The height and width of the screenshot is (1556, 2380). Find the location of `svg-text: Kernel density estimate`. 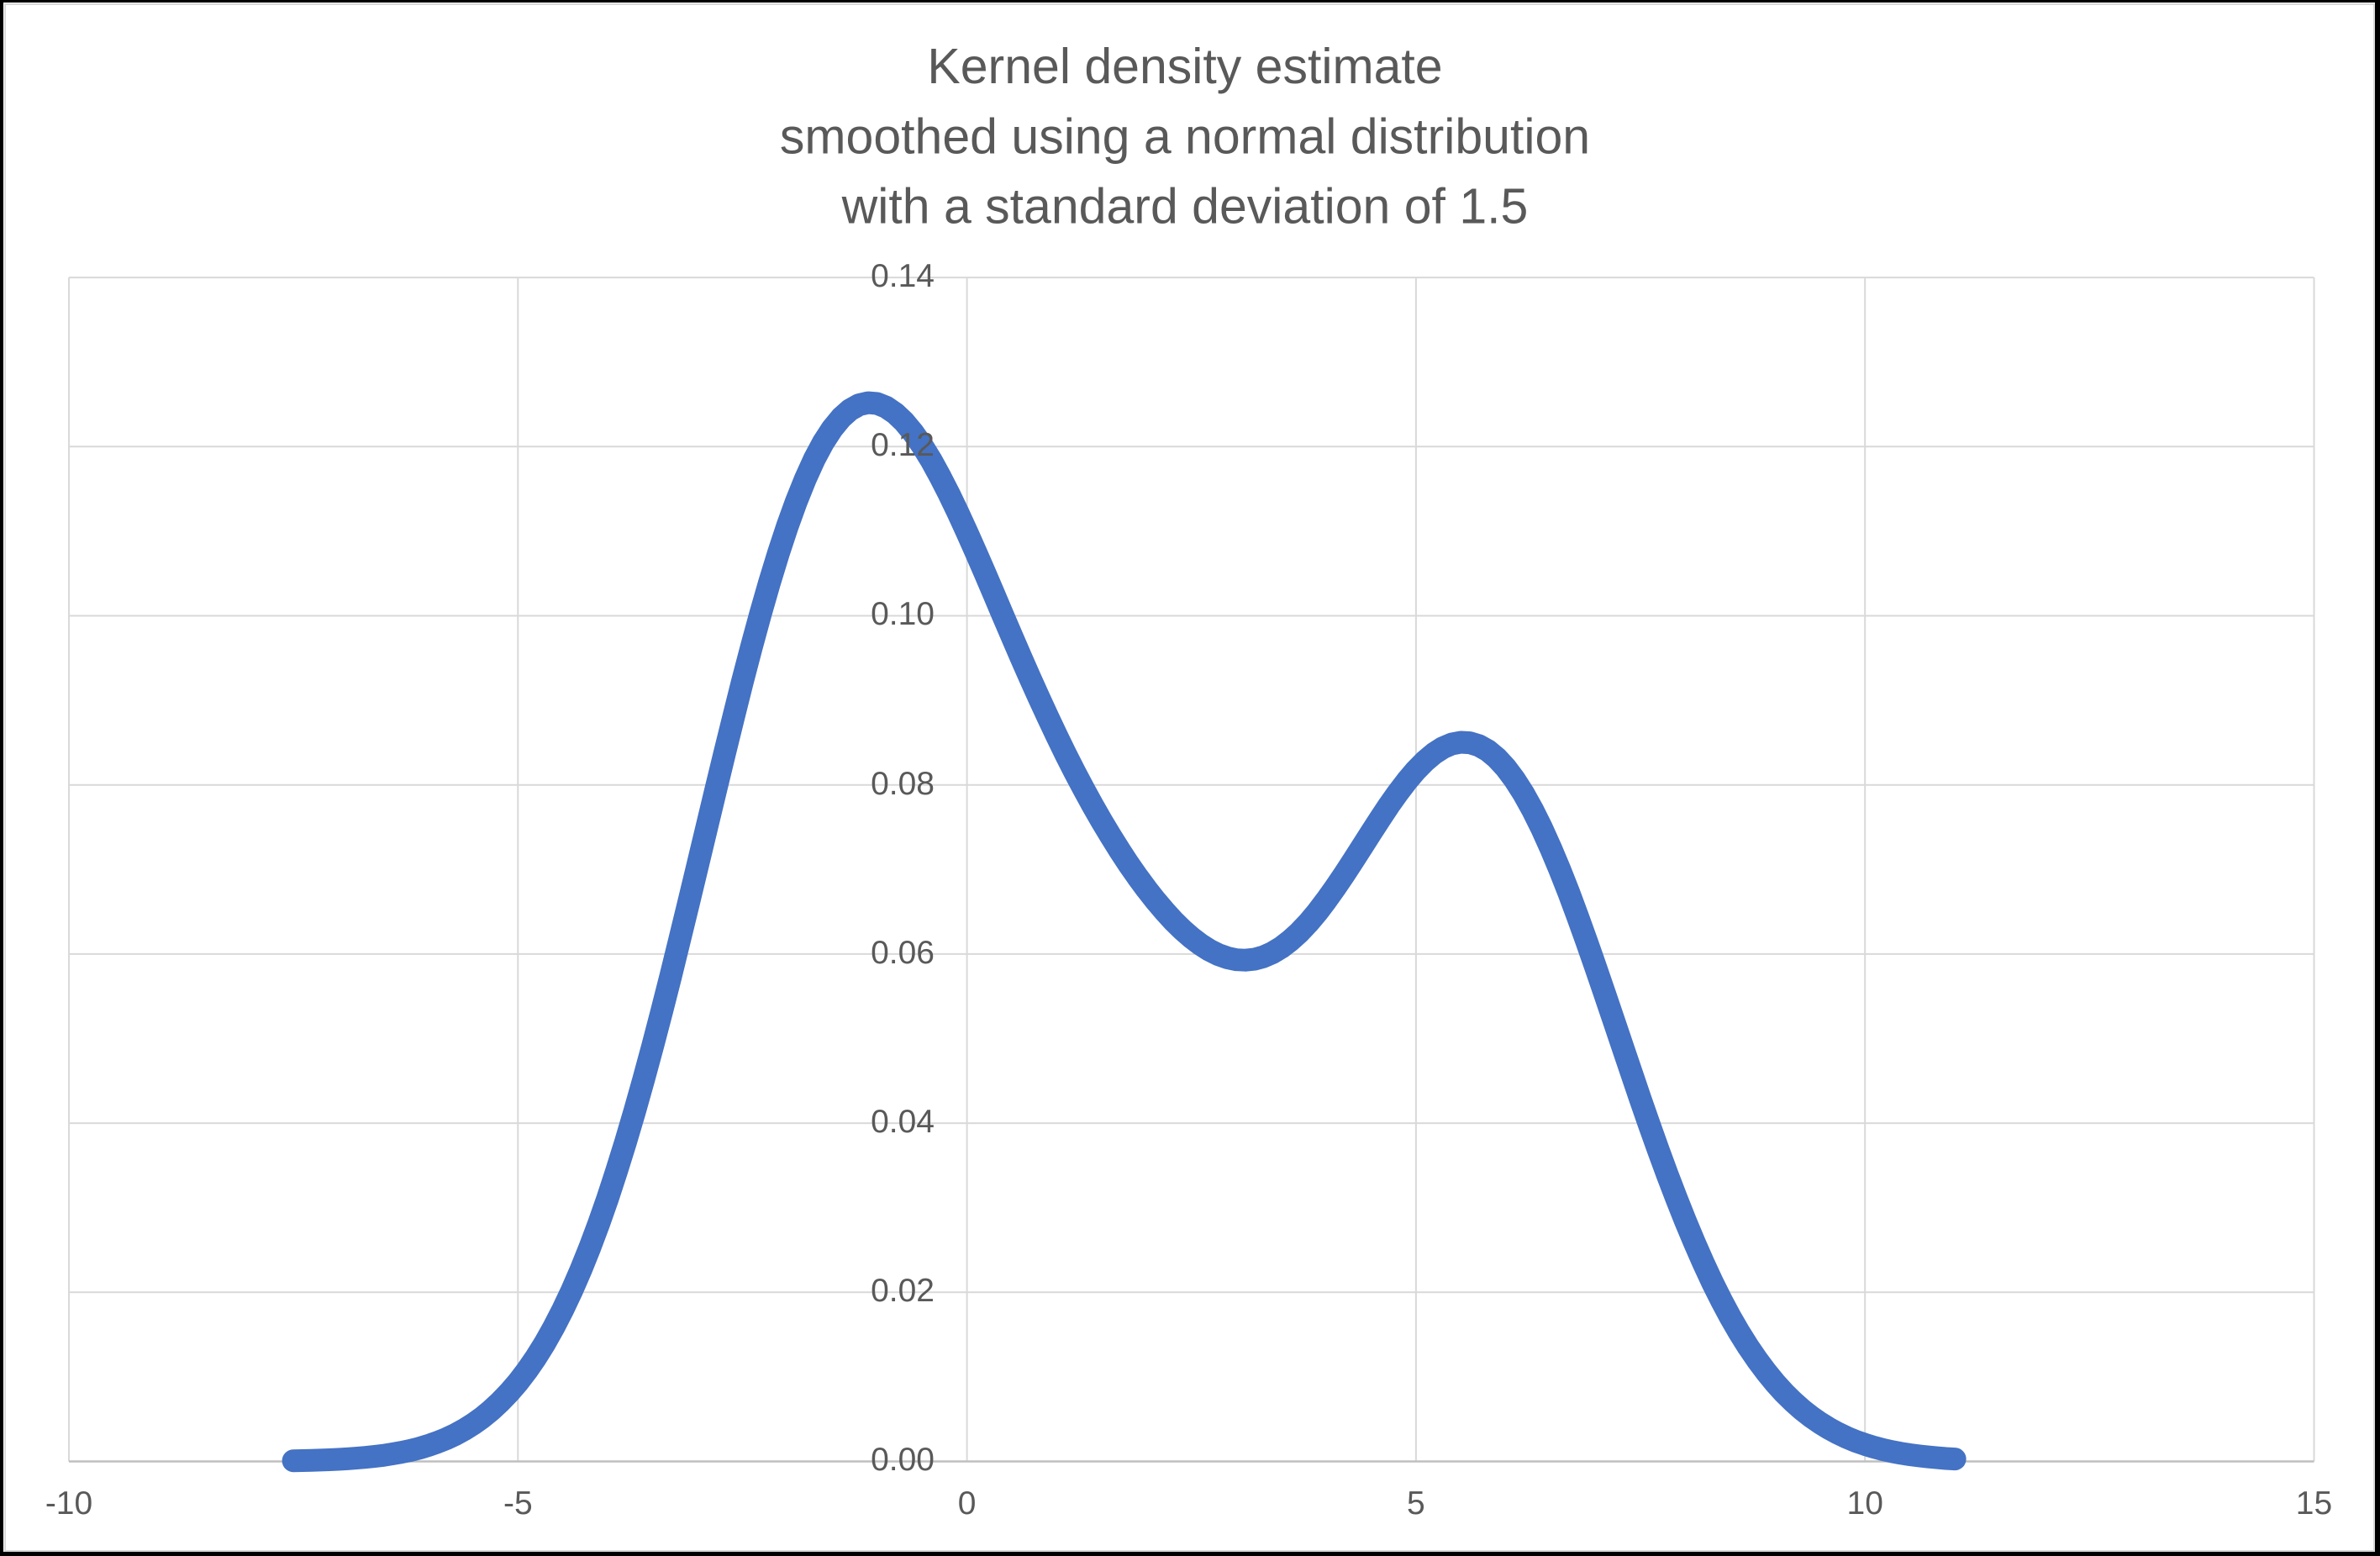

svg-text: Kernel density estimate is located at coordinates (1185, 66).